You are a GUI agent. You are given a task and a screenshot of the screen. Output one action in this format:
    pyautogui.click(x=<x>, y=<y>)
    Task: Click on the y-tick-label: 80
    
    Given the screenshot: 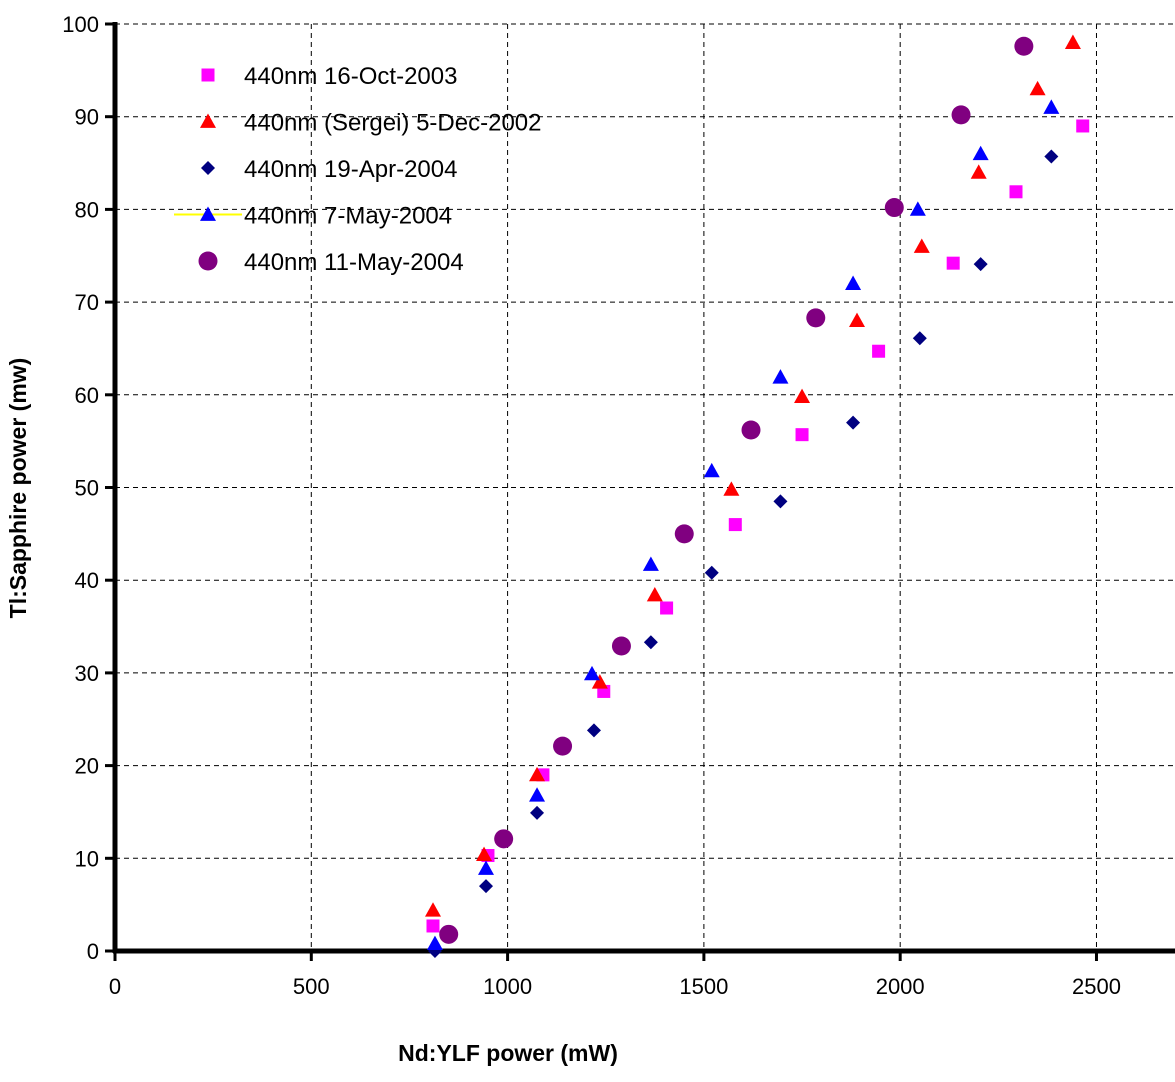 What is the action you would take?
    pyautogui.click(x=87, y=209)
    